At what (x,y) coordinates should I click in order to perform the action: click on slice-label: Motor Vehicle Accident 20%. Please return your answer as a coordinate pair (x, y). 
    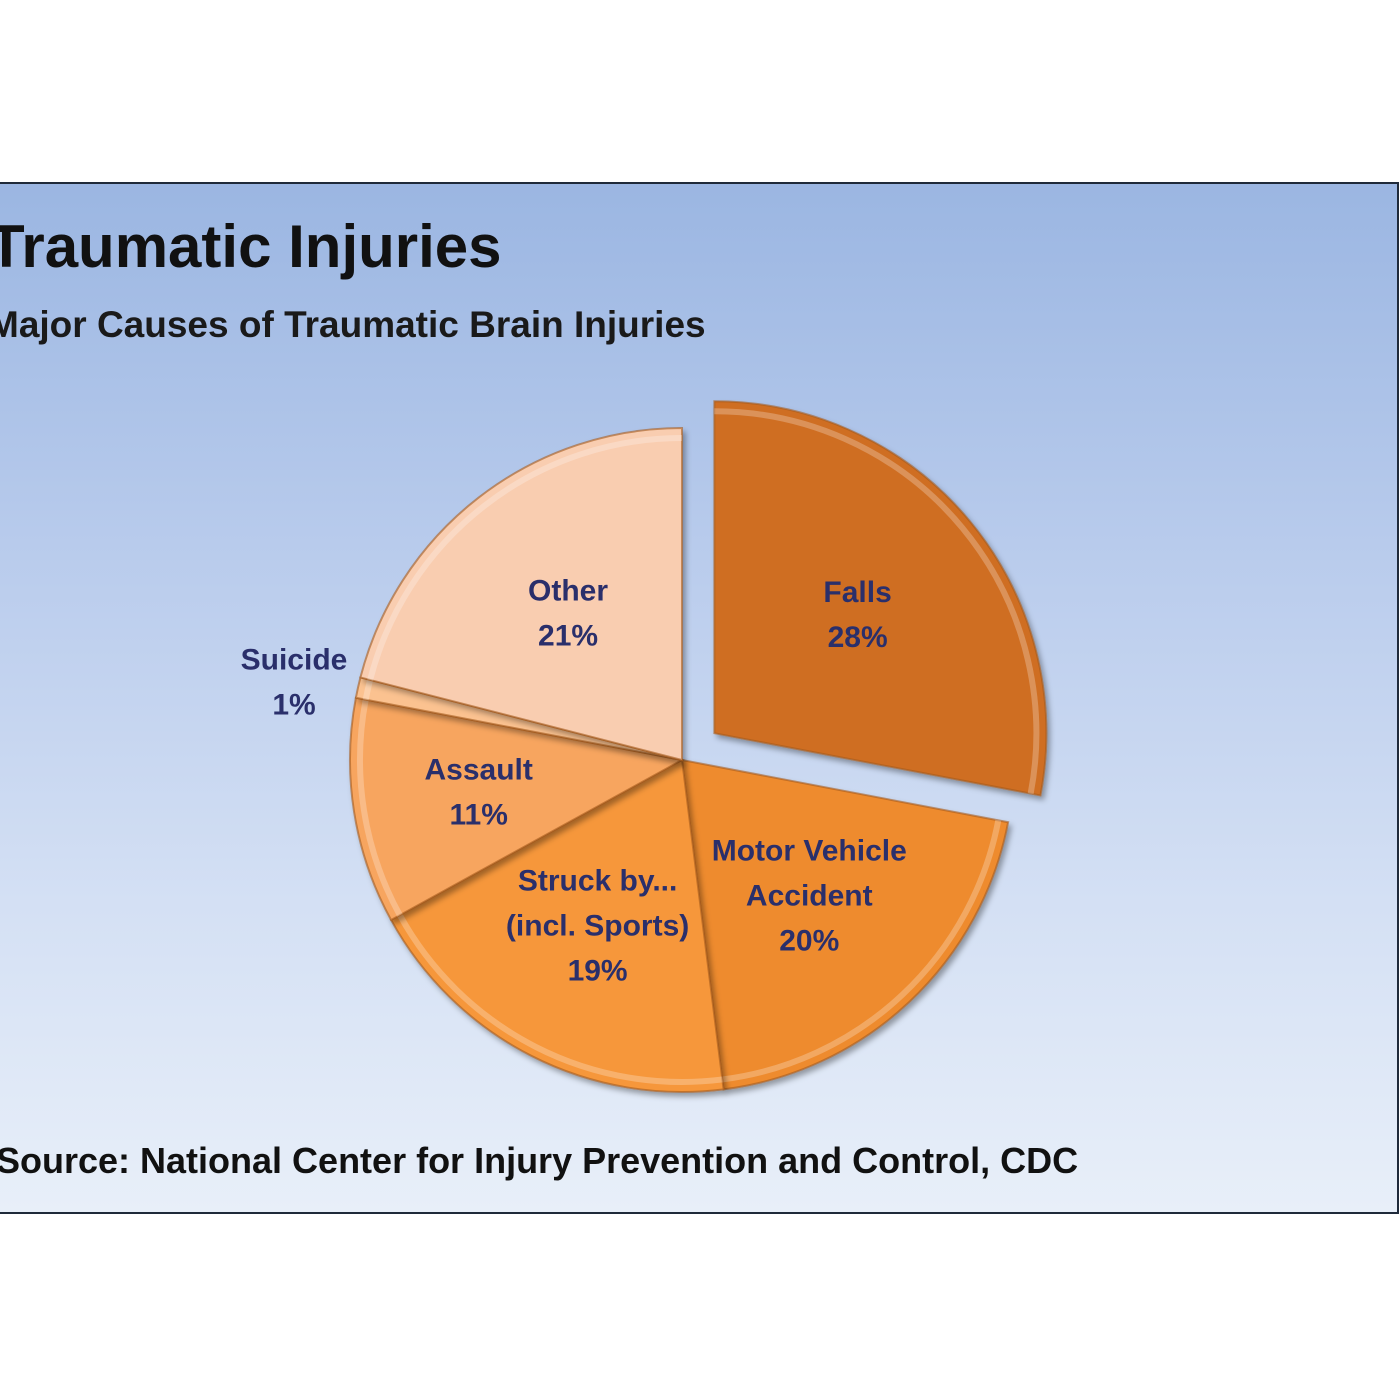
    Looking at the image, I should click on (809, 896).